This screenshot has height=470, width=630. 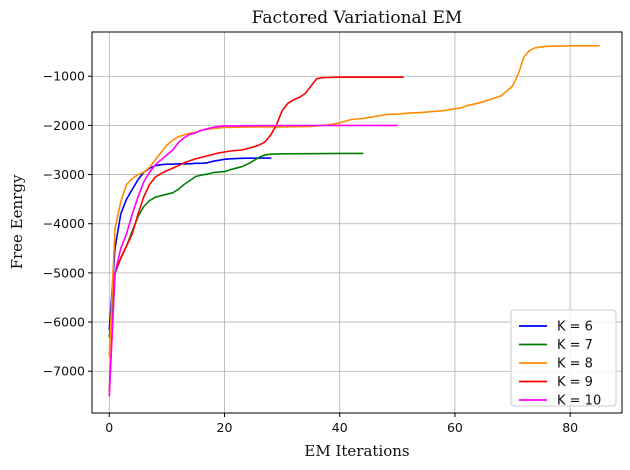 I want to click on x-tick-label: 80, so click(x=570, y=427).